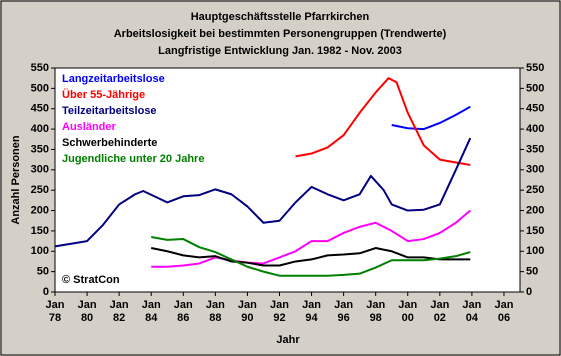  I want to click on y2-tick-label: 300, so click(535, 170).